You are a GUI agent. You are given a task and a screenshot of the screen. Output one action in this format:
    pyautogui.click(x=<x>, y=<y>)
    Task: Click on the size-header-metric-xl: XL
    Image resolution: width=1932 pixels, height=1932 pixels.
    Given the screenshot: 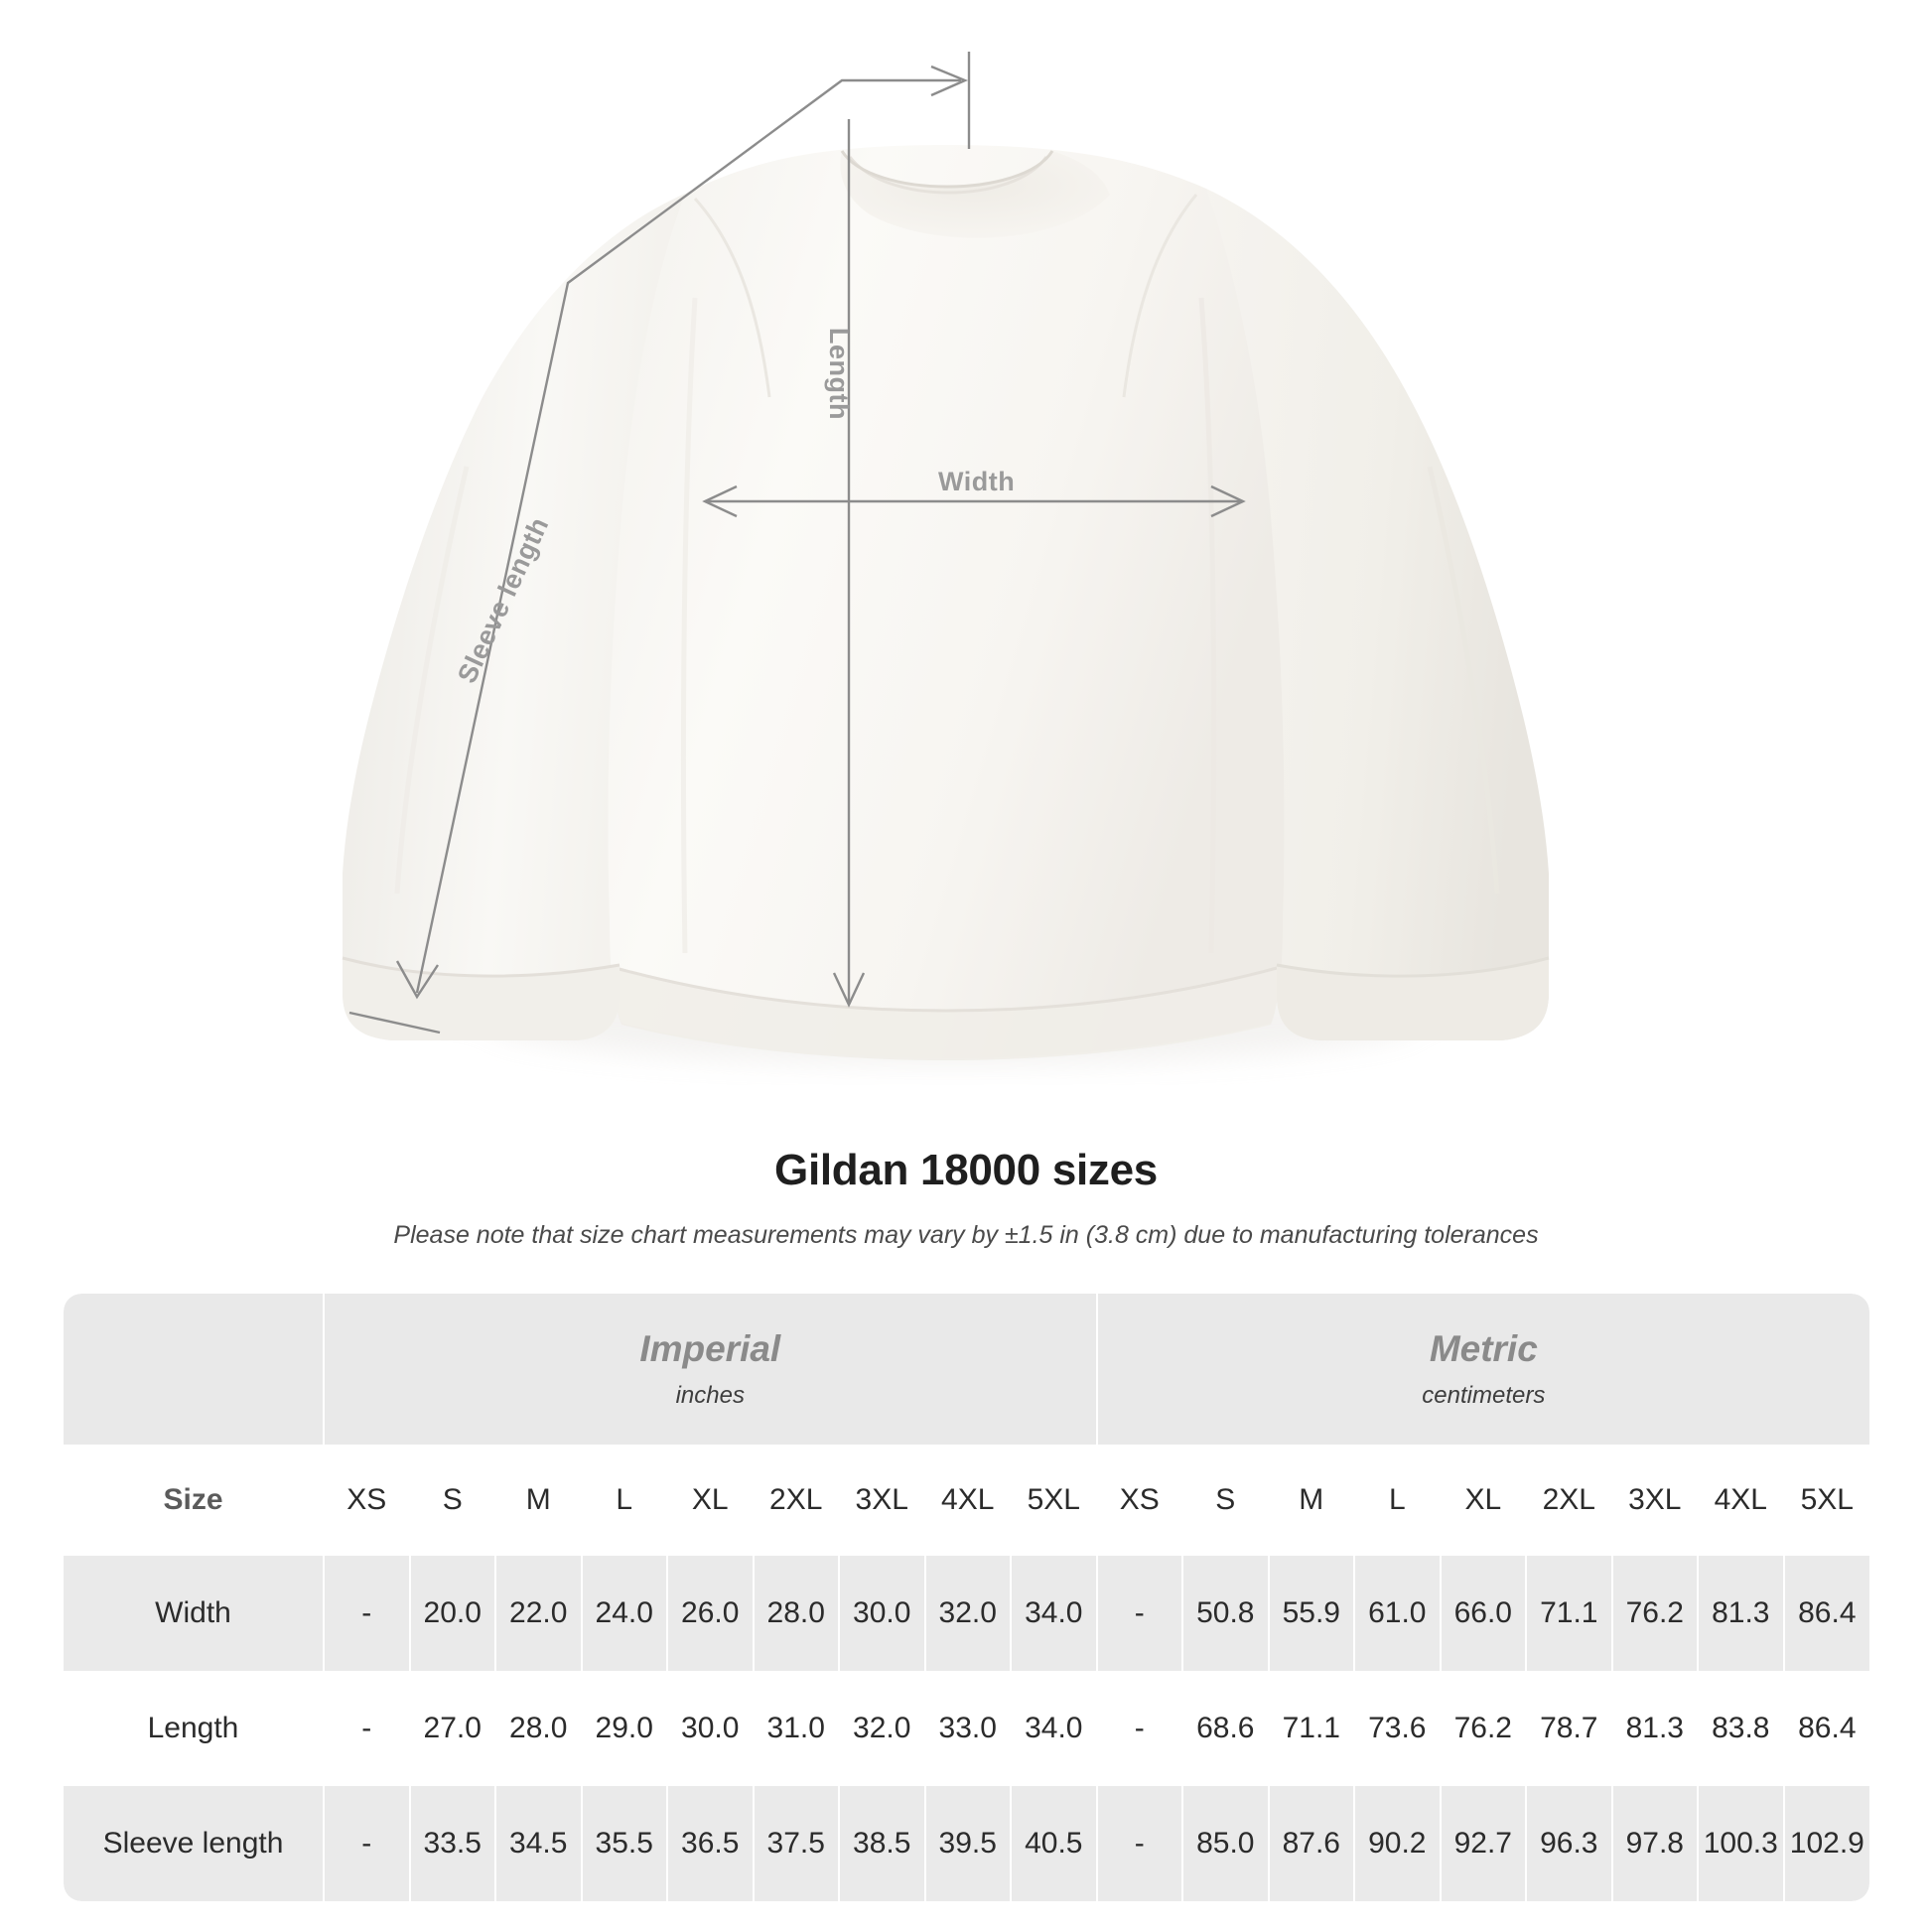 What is the action you would take?
    pyautogui.click(x=1484, y=1501)
    